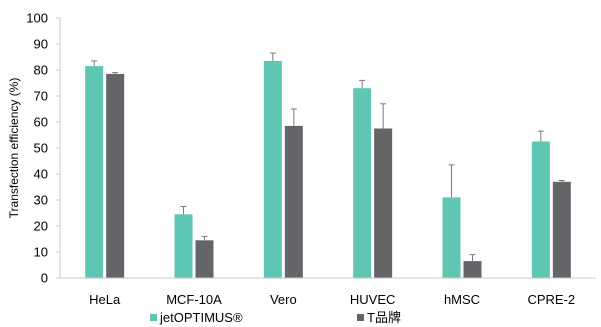  Describe the element at coordinates (41, 70) in the screenshot. I see `y-tick-label: 80` at that location.